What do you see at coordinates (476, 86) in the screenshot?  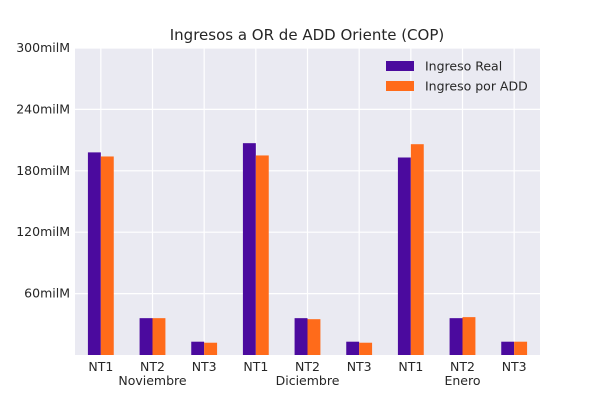 I see `legend-label: Ingreso por ADD` at bounding box center [476, 86].